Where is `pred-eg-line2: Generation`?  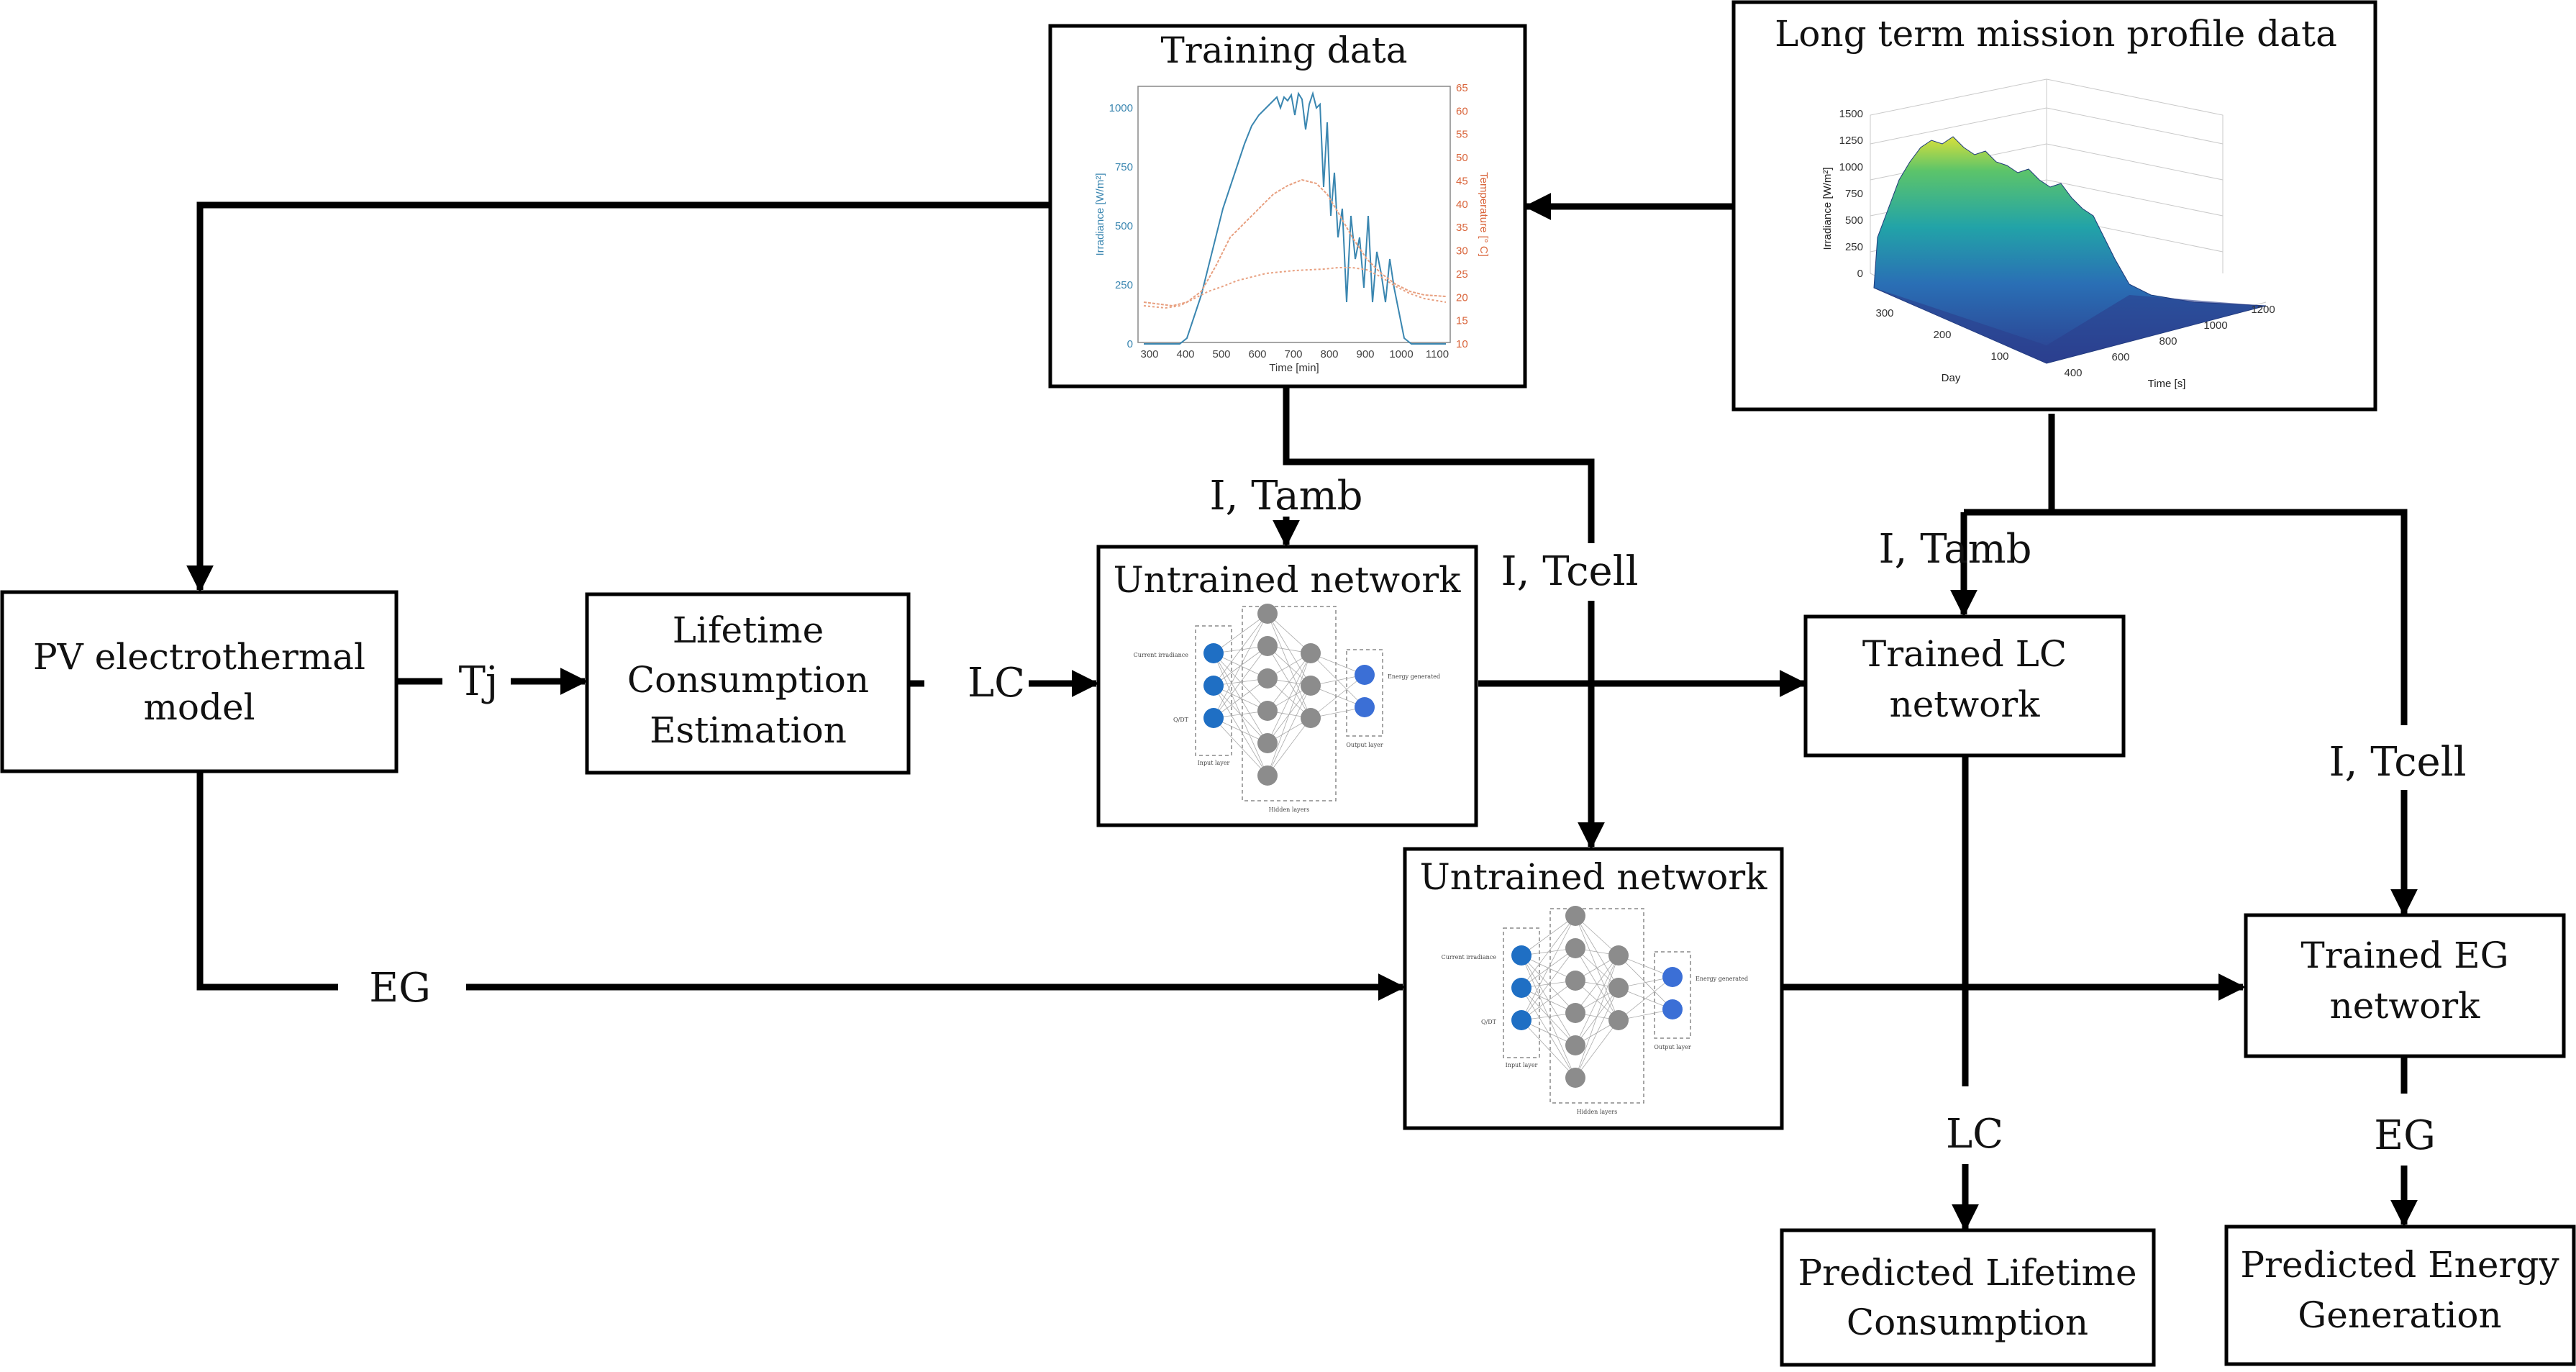
pred-eg-line2: Generation is located at coordinates (2399, 1315).